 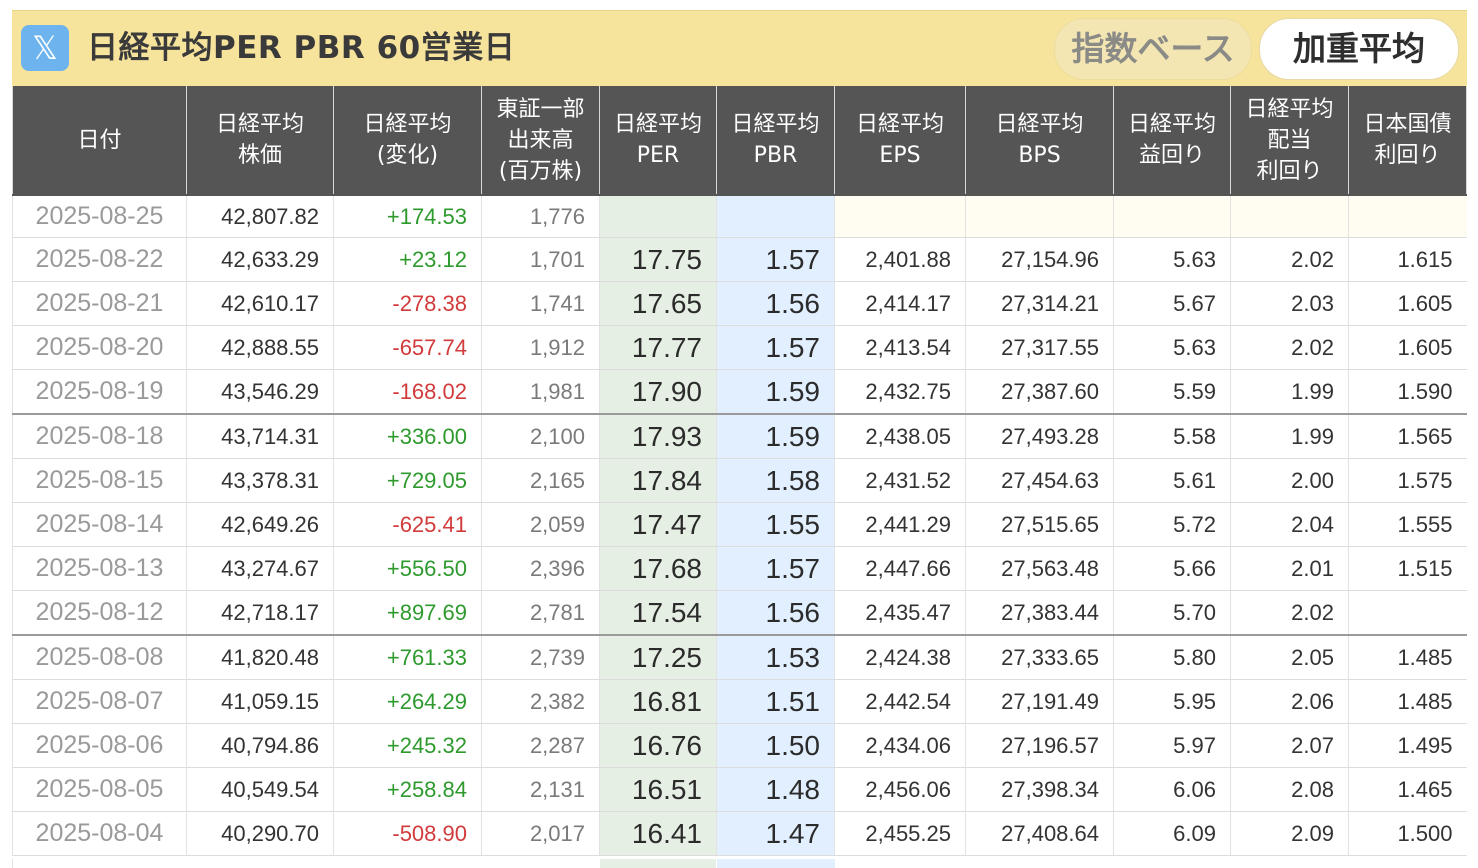 What do you see at coordinates (301, 48) in the screenshot?
I see `page-title: 日経平均PER PBR 60営業日` at bounding box center [301, 48].